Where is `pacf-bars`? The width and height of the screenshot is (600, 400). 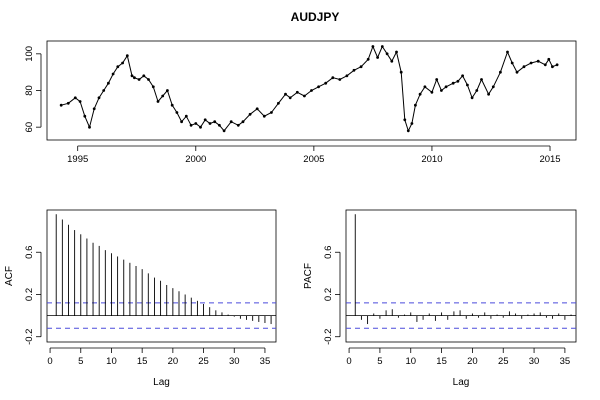
pacf-bars is located at coordinates (461, 271).